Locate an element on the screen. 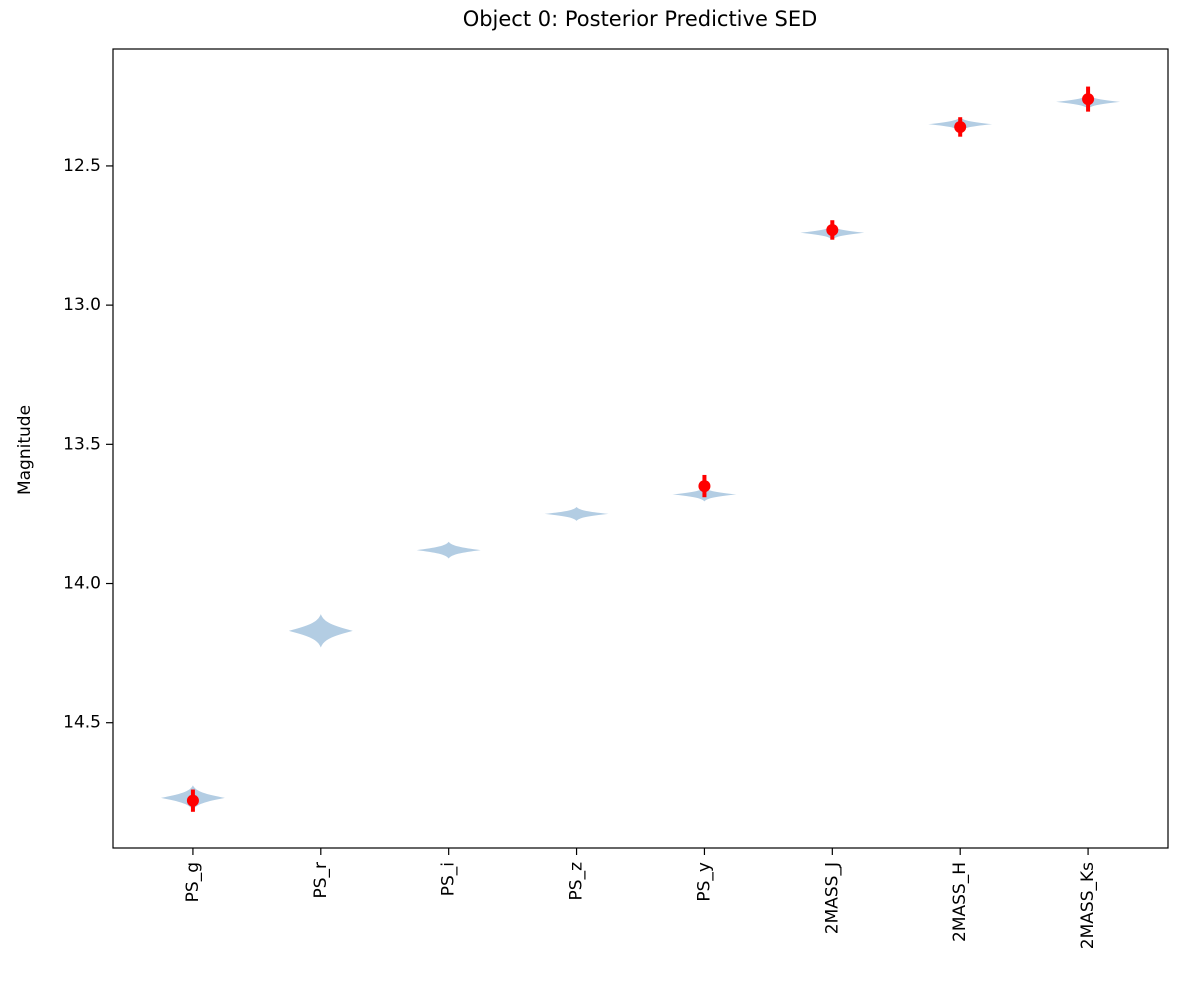  x-tick-label: PS_y is located at coordinates (704, 882).